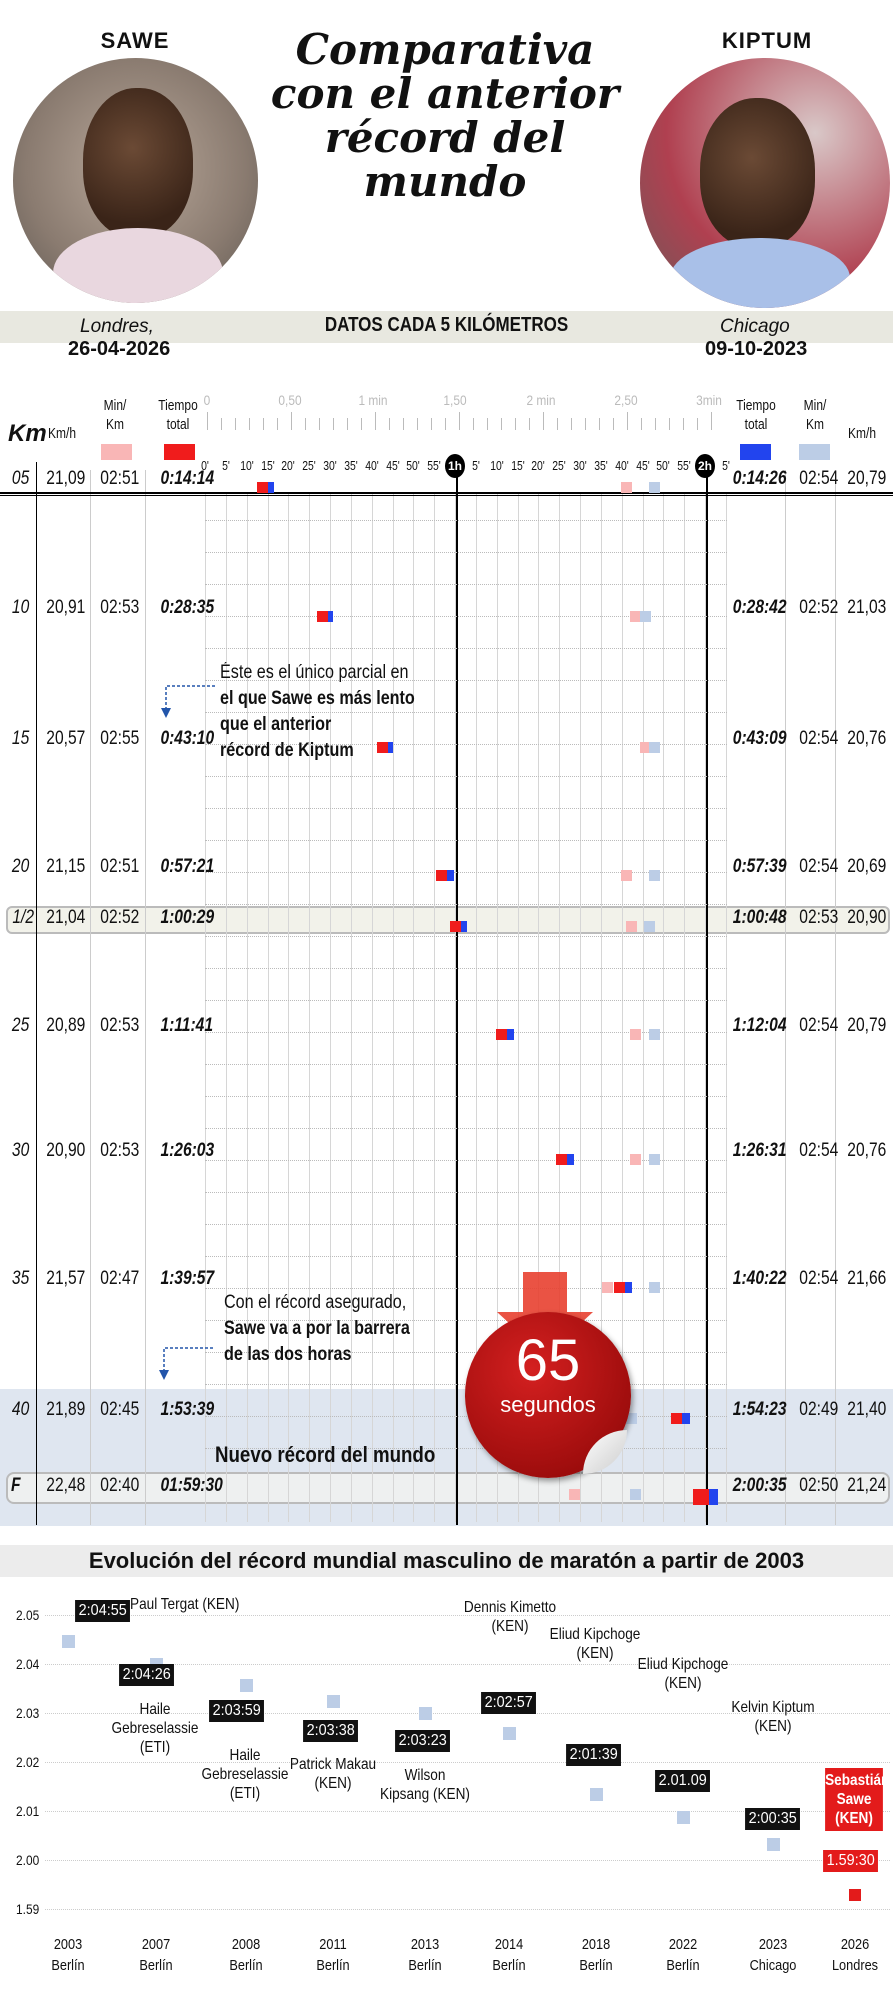 The height and width of the screenshot is (2000, 893). What do you see at coordinates (147, 1675) in the screenshot?
I see `record-time-label: 2:04:26` at bounding box center [147, 1675].